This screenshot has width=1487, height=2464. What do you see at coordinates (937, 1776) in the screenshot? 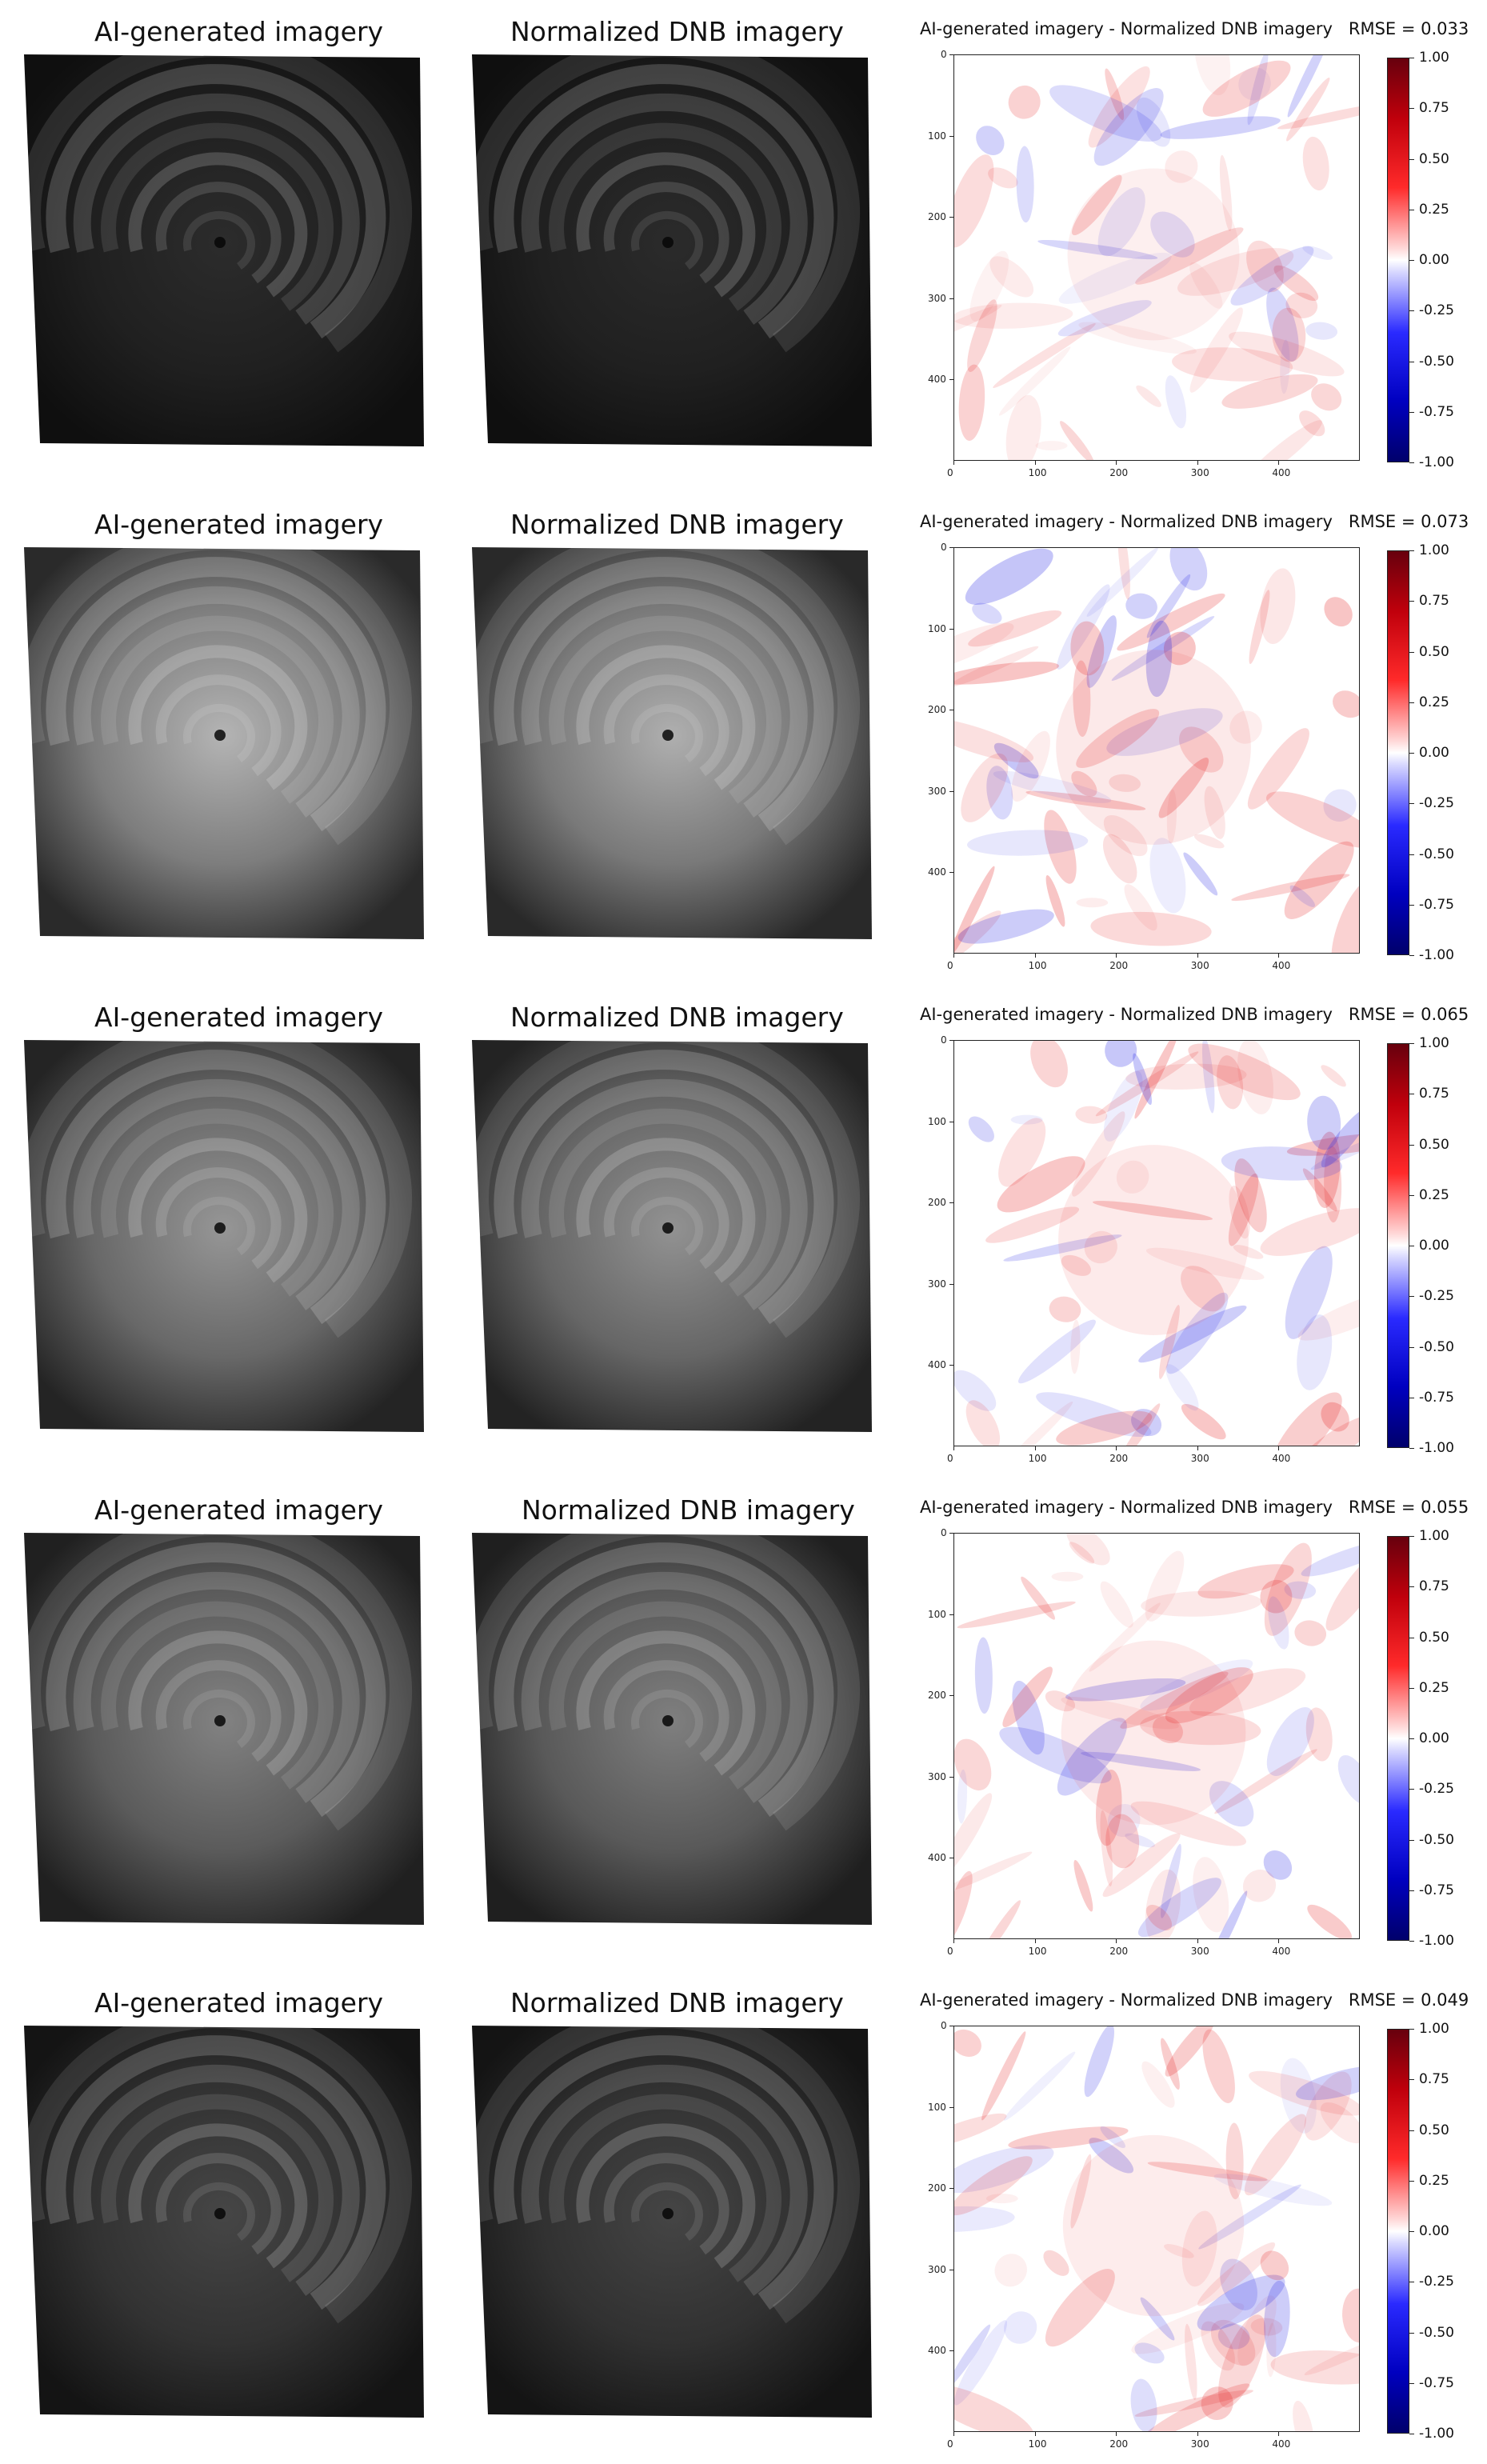
I see `y-tick-label: 300` at bounding box center [937, 1776].